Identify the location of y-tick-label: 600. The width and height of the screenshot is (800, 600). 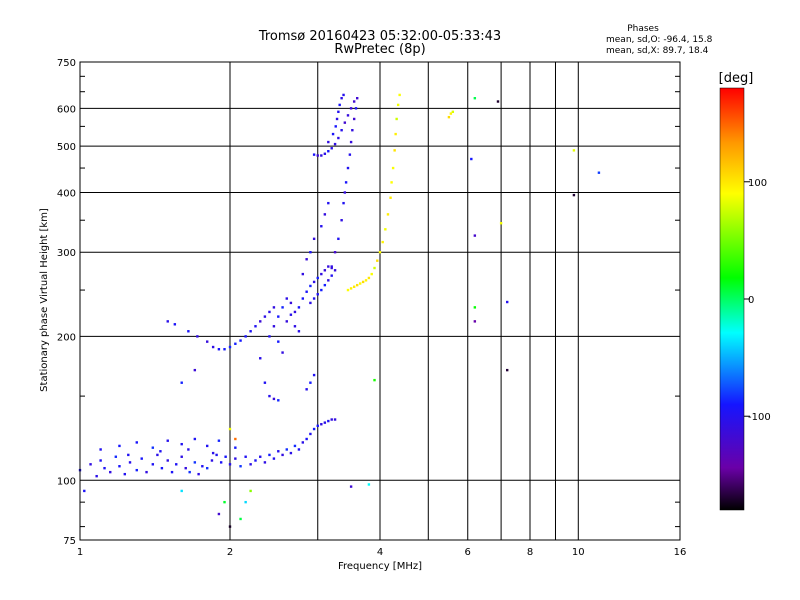
(66, 109).